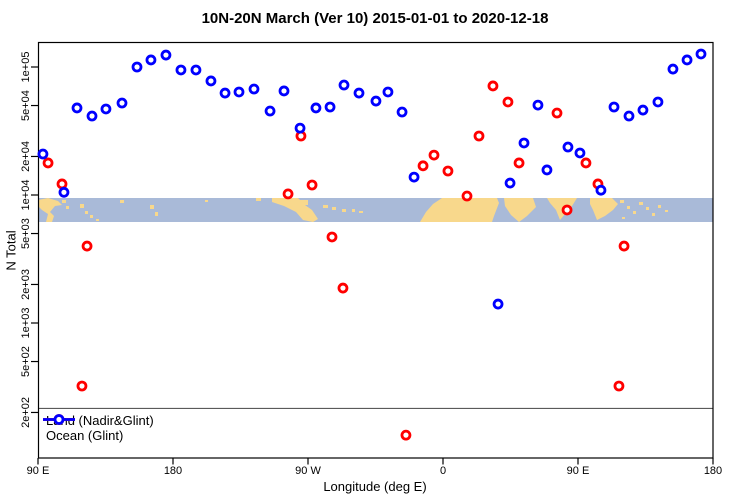 The height and width of the screenshot is (500, 750). Describe the element at coordinates (26, 412) in the screenshot. I see `y-tick-label: 2e+02` at that location.